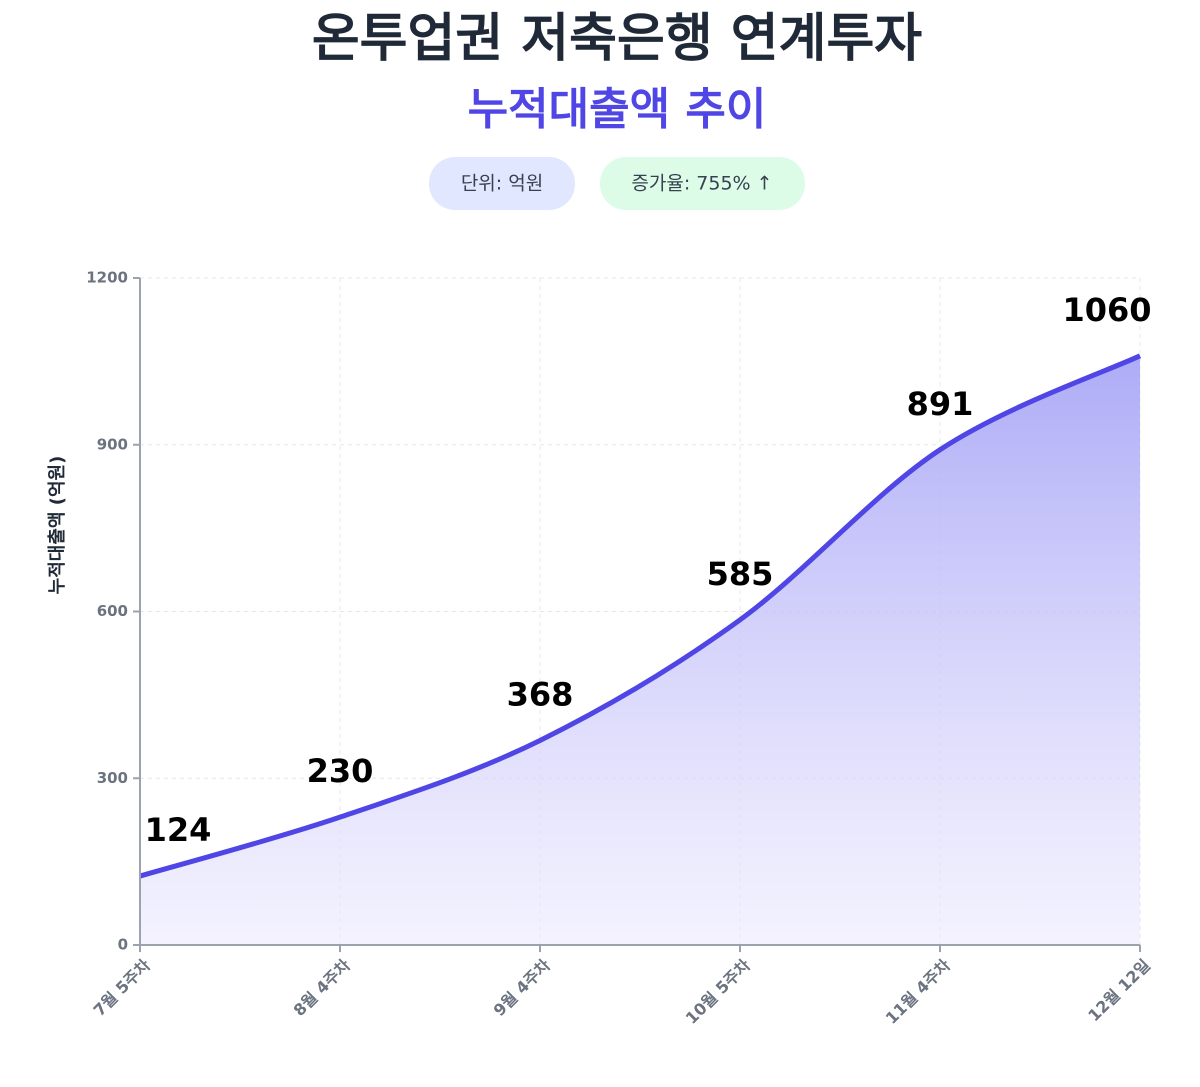 The image size is (1200, 1087). Describe the element at coordinates (178, 830) in the screenshot. I see `data-label: 124` at that location.